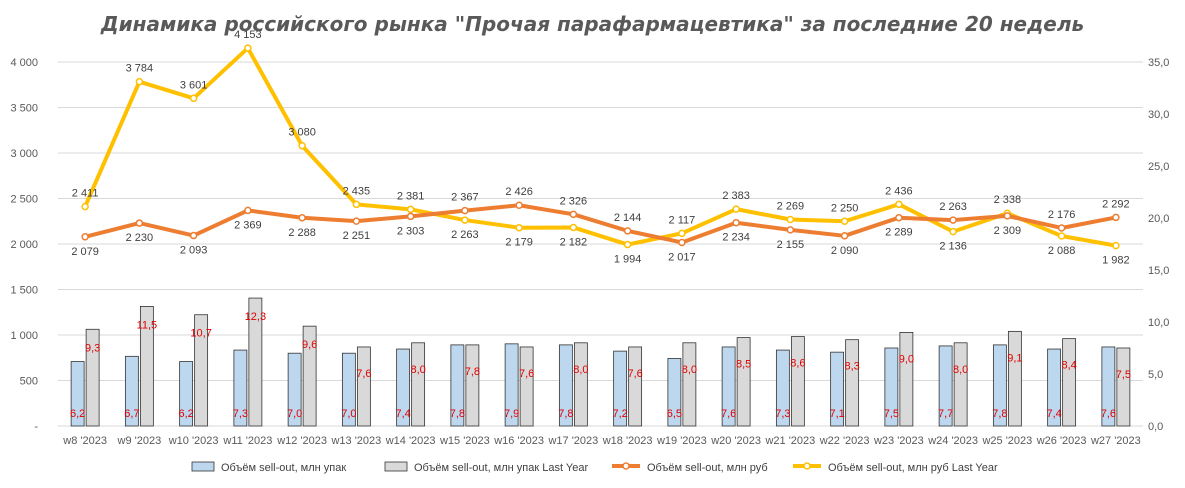 This screenshot has width=1185, height=488. What do you see at coordinates (945, 414) in the screenshot?
I see `bar-current-data-label: 7,7` at bounding box center [945, 414].